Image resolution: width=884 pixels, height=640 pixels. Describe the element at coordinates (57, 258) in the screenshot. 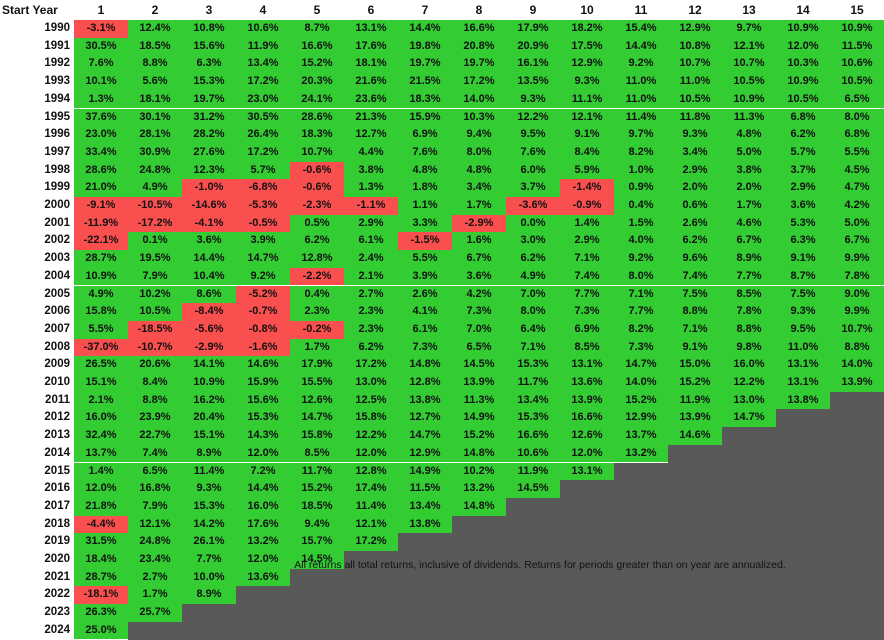

I see `year-label: 2003` at that location.